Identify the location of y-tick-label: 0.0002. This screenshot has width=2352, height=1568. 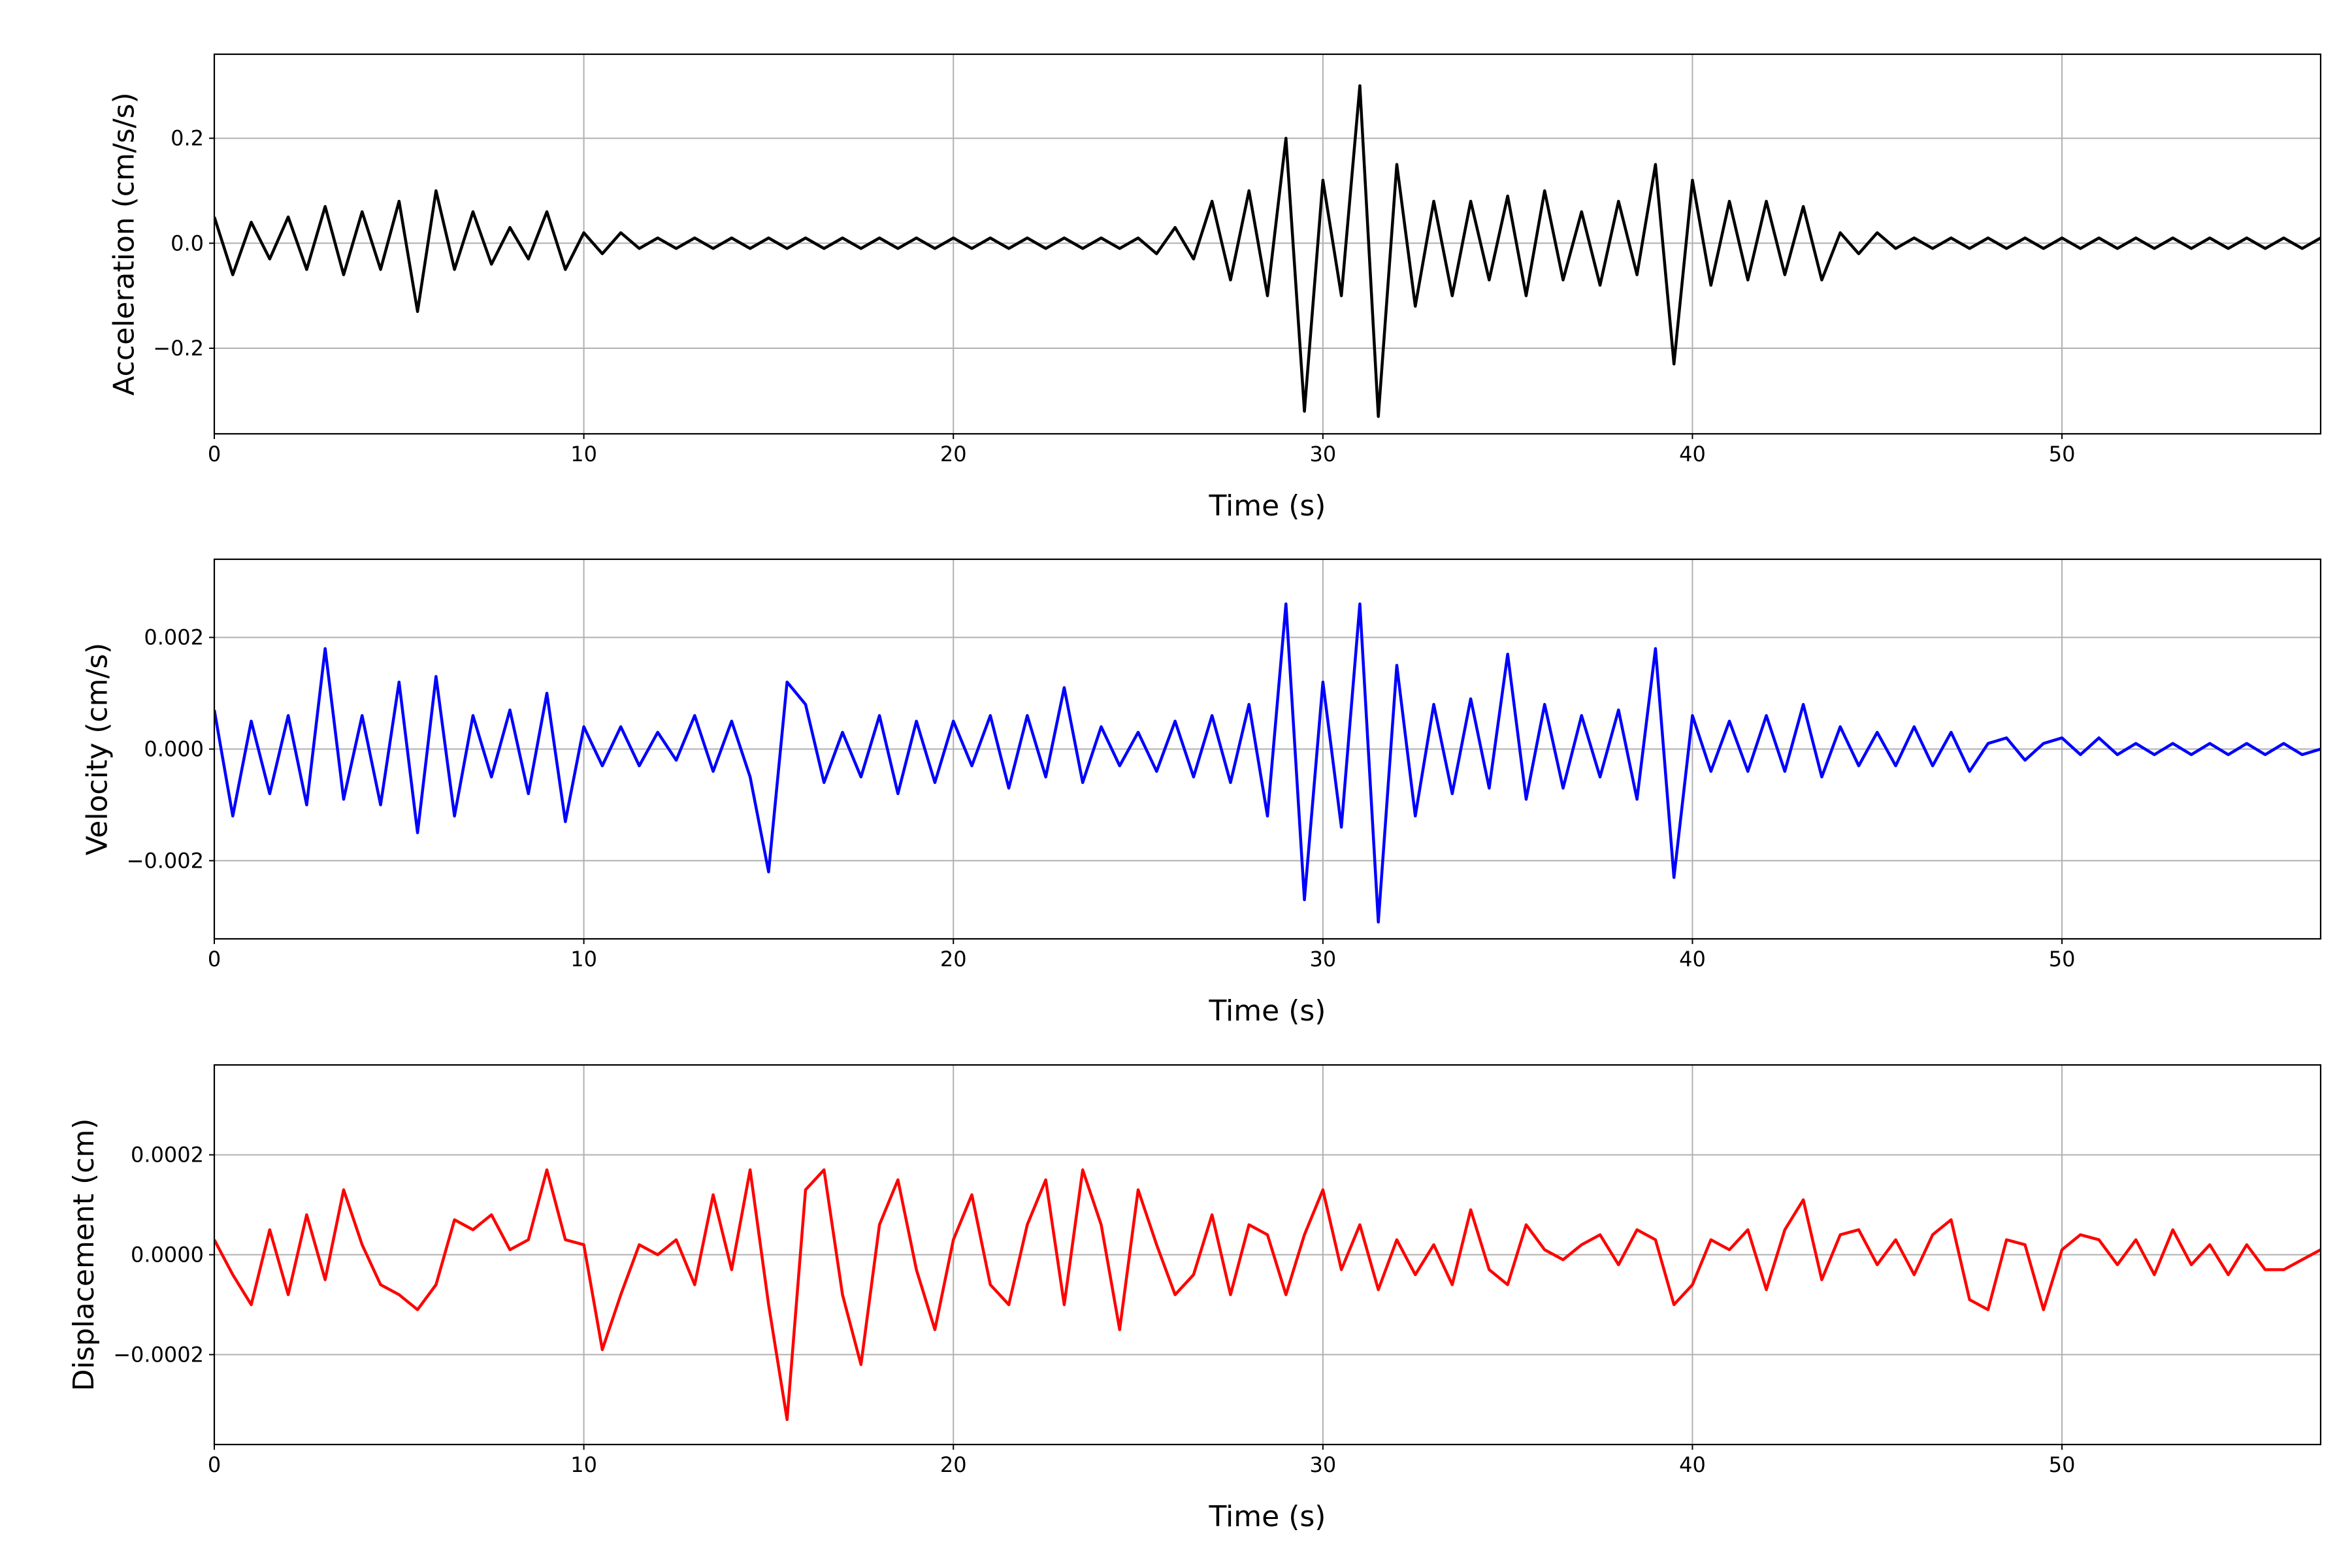
(167, 1155).